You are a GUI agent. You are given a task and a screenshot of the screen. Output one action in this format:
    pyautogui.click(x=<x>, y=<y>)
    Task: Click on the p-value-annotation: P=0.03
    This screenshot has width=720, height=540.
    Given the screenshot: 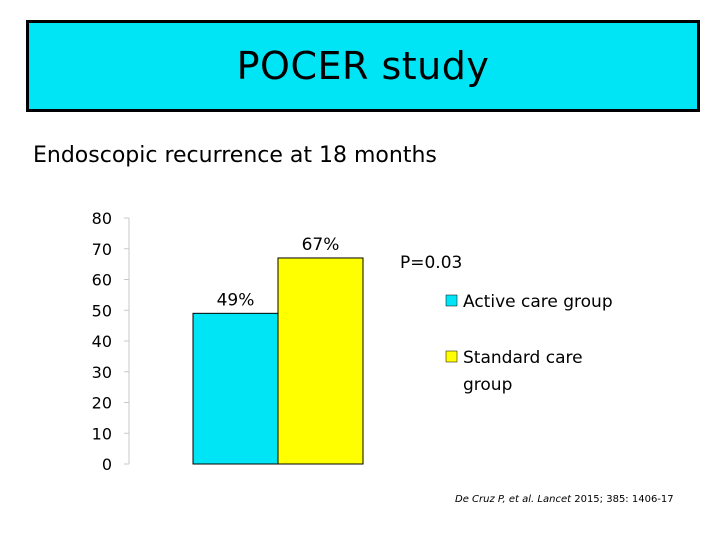 What is the action you would take?
    pyautogui.click(x=431, y=263)
    